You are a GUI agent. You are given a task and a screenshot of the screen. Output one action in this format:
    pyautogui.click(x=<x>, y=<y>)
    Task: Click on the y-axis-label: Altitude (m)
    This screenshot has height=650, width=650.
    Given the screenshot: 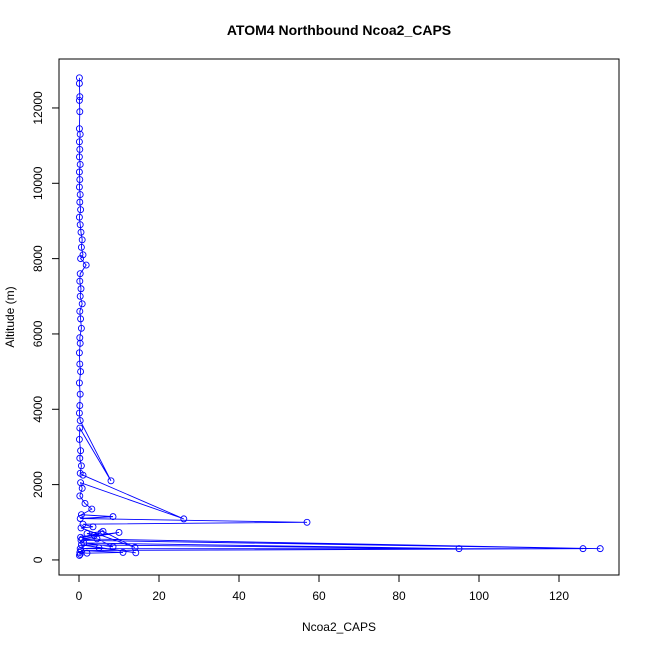 What is the action you would take?
    pyautogui.click(x=10, y=316)
    